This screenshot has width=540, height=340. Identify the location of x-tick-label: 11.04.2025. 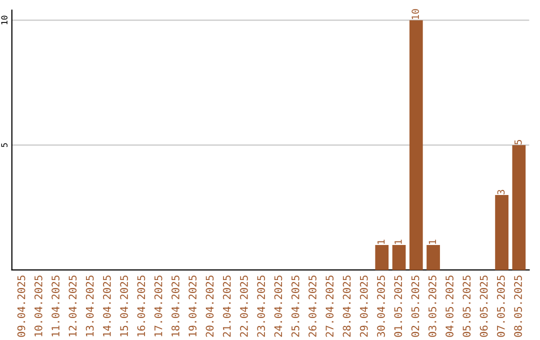
(56, 306).